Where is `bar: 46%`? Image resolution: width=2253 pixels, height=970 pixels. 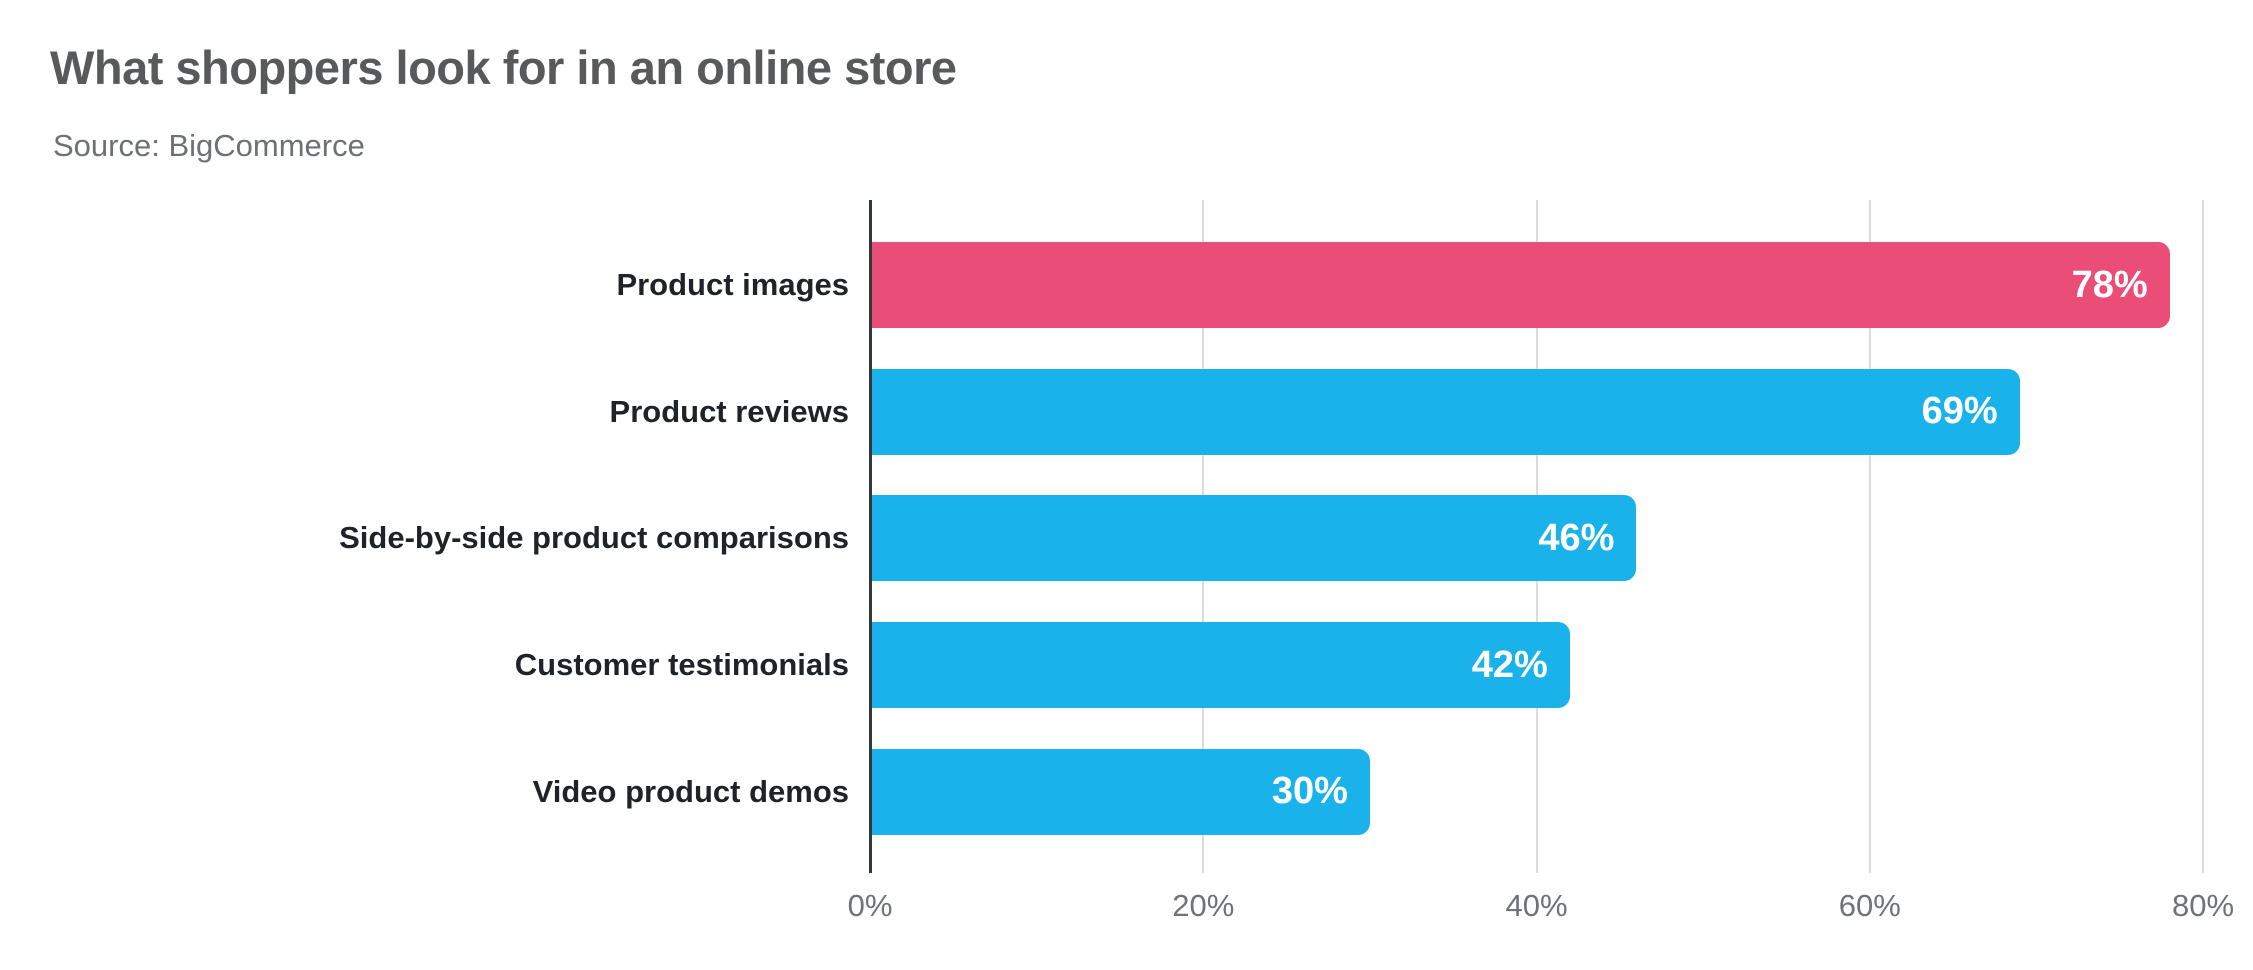 bar: 46% is located at coordinates (1253, 538).